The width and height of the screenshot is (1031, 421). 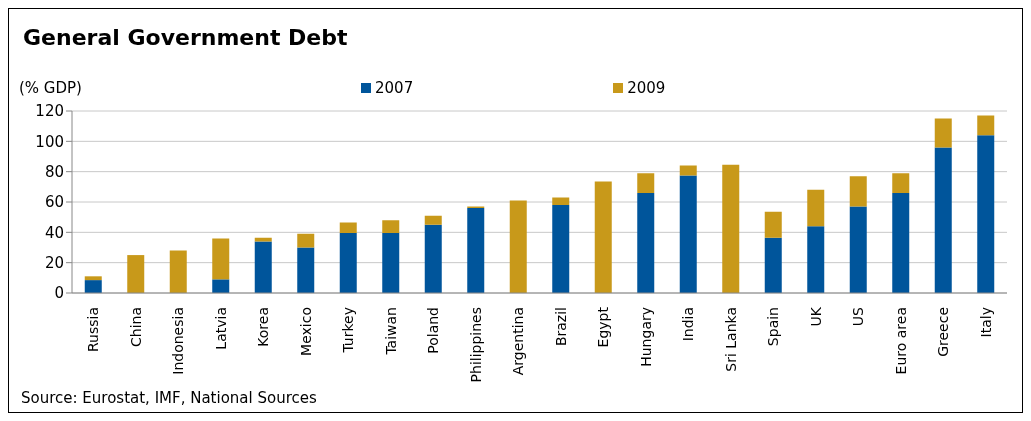 I want to click on x-tick-label: Russia, so click(x=93, y=330).